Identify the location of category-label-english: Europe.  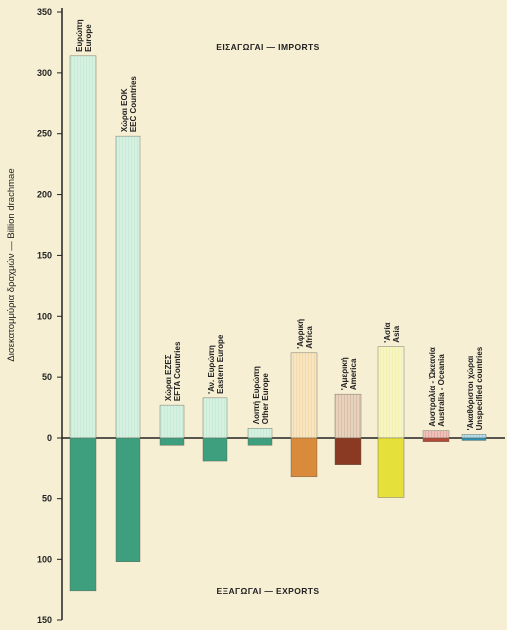
(88, 38).